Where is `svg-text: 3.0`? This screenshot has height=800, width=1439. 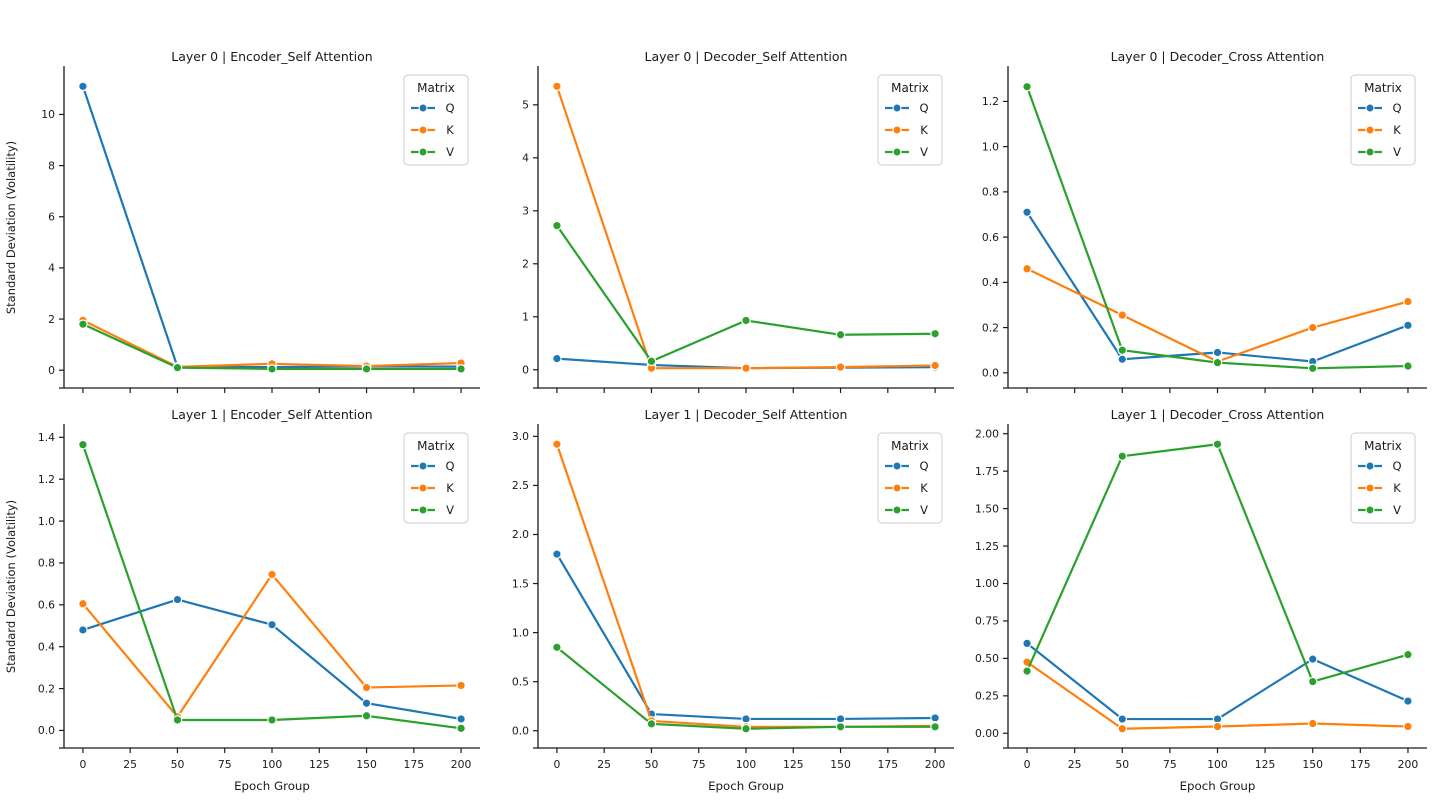 svg-text: 3.0 is located at coordinates (520, 436).